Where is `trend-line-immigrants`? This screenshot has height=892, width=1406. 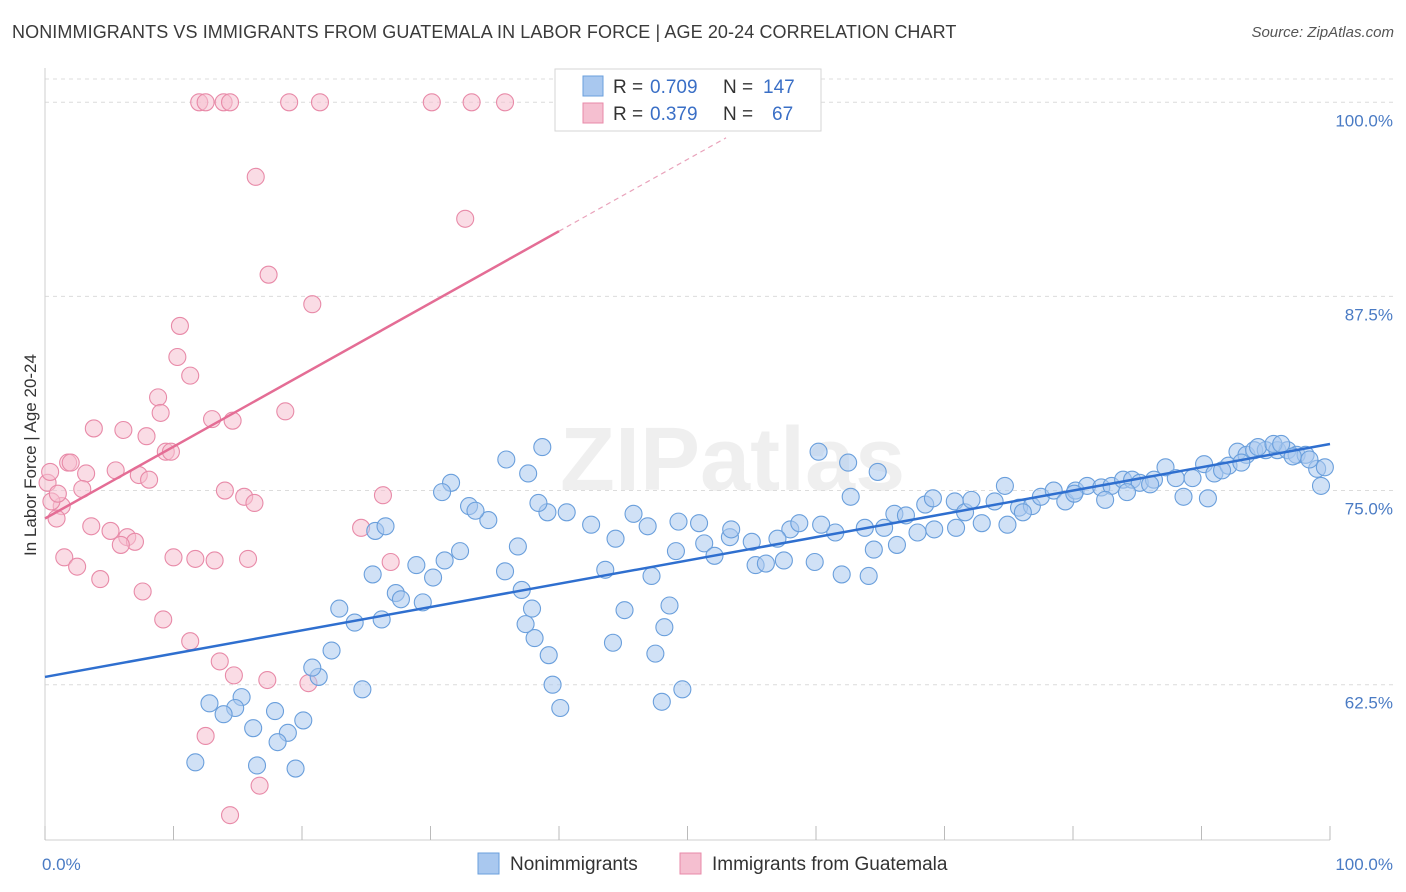 trend-line-immigrants is located at coordinates (302, 375).